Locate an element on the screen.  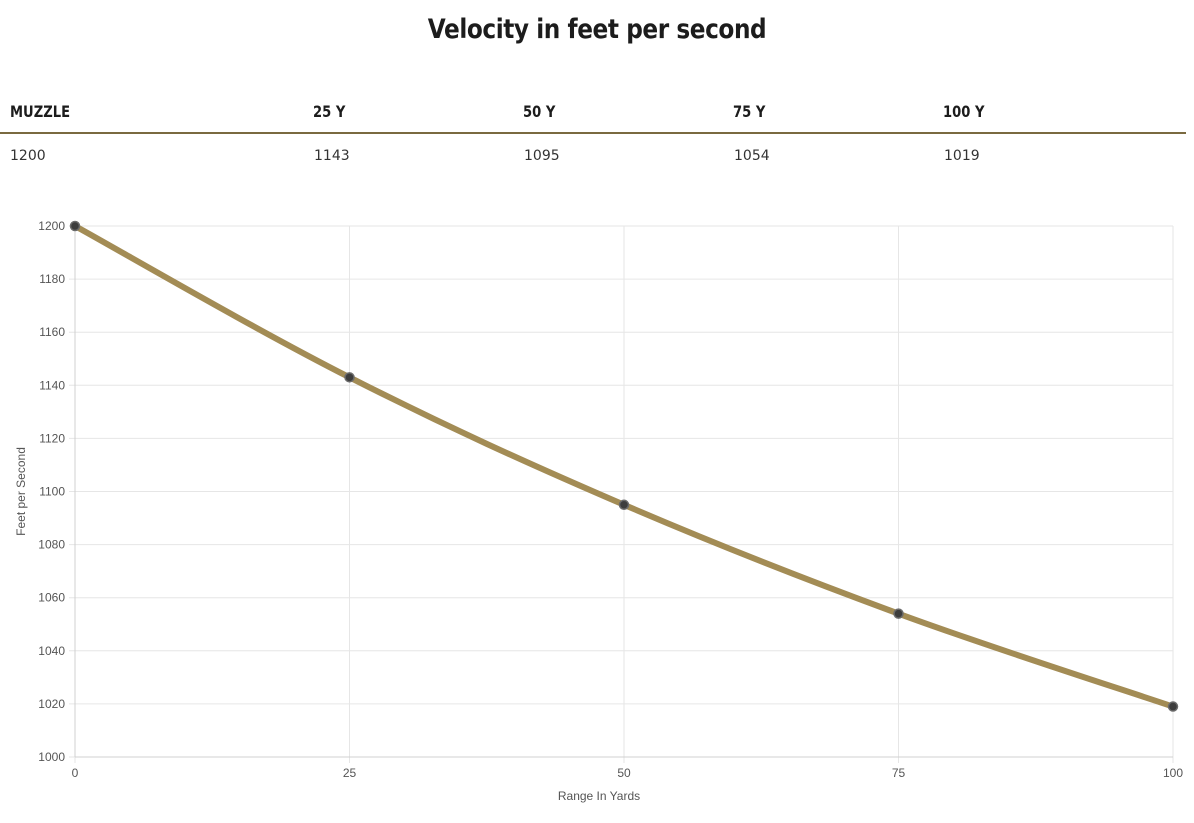
y-tick-label: 1180 is located at coordinates (52, 279).